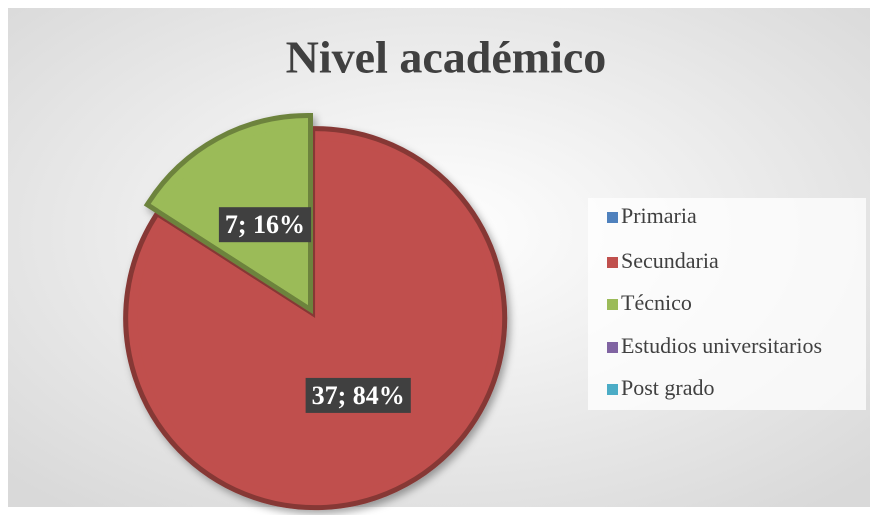 This screenshot has height=515, width=878. I want to click on data-labels: 37; 84% 7; 16%, so click(314, 310).